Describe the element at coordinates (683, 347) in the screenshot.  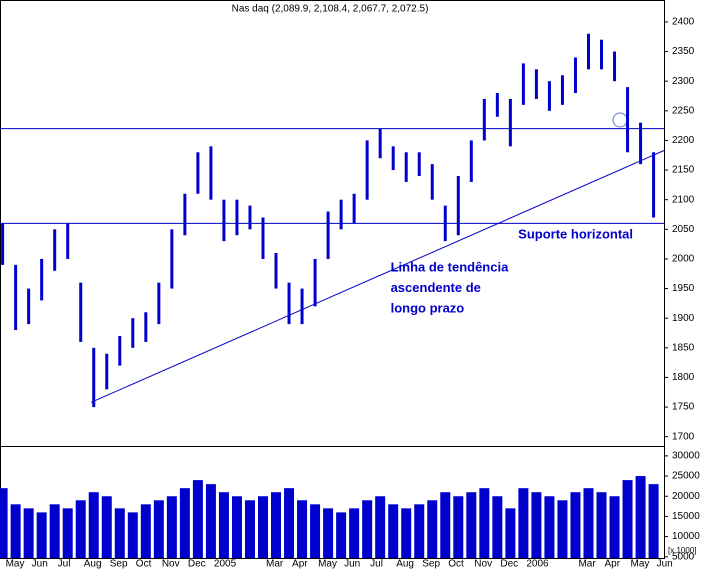
I see `y-tick-label: 1850` at that location.